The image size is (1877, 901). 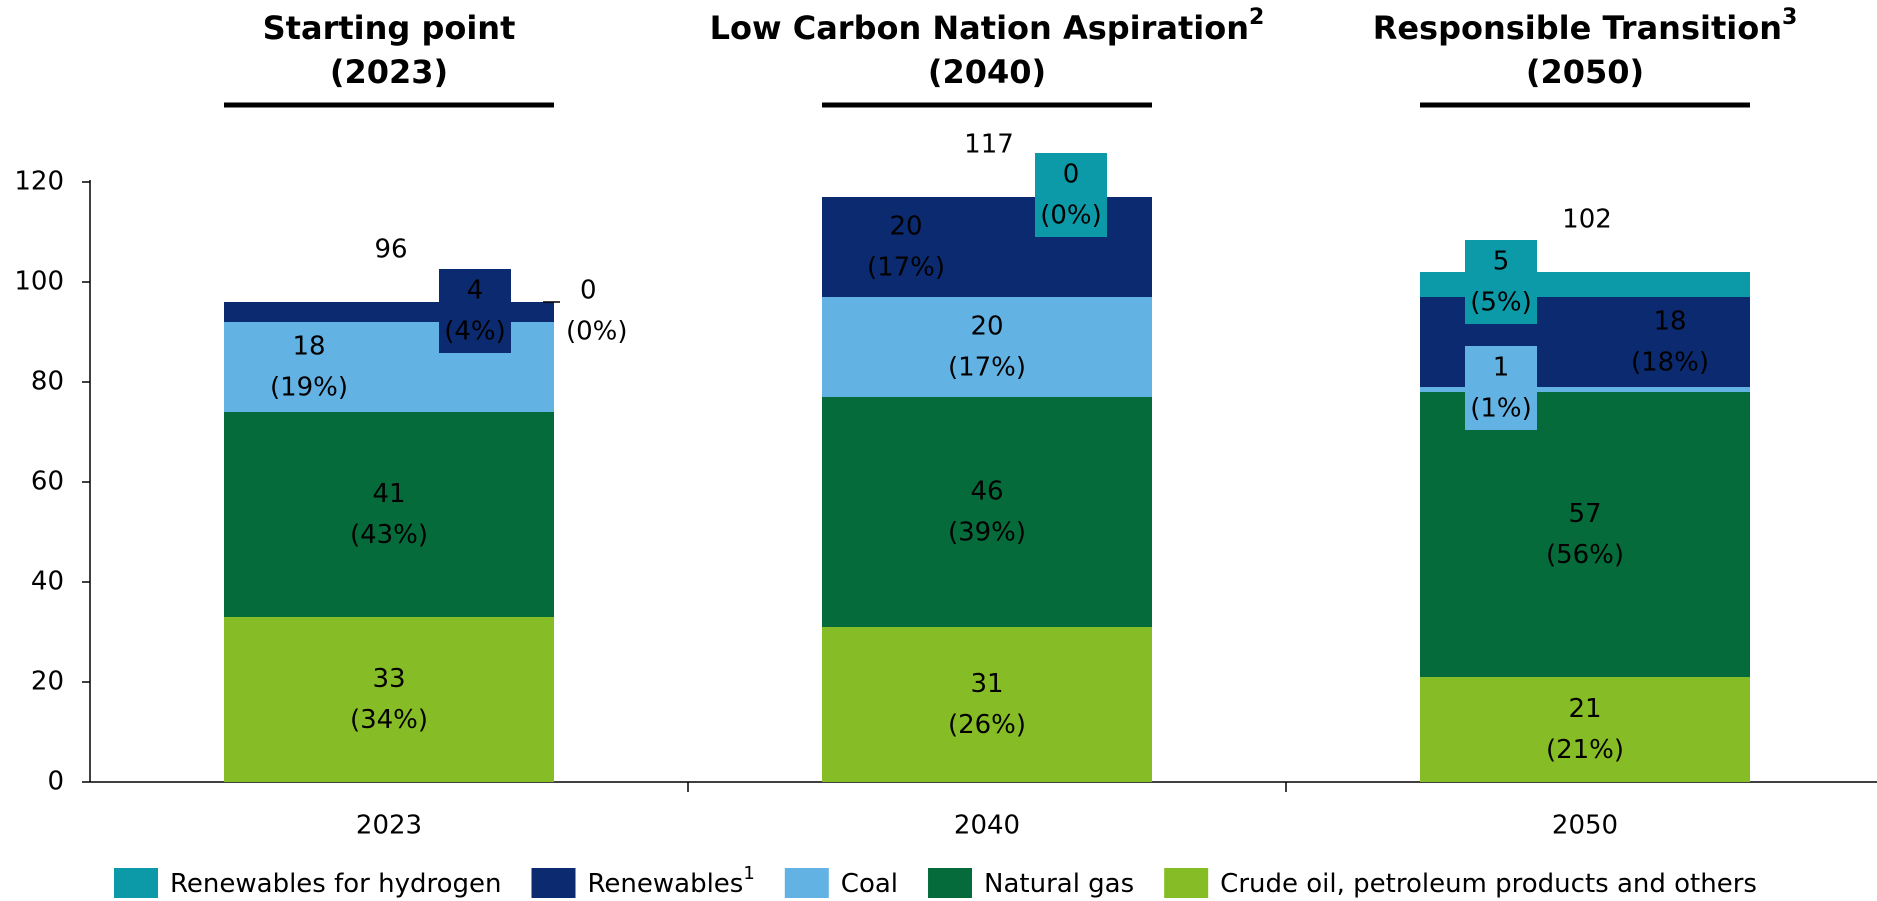 I want to click on total-label: 102, so click(x=1587, y=220).